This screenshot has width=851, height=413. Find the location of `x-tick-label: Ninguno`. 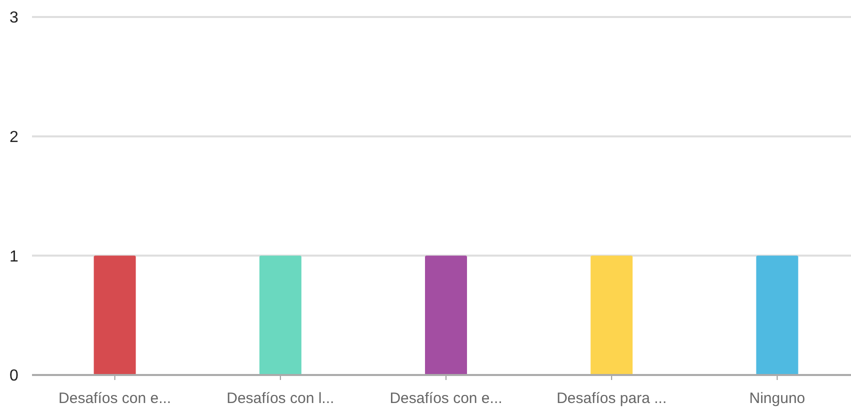

x-tick-label: Ninguno is located at coordinates (777, 398).